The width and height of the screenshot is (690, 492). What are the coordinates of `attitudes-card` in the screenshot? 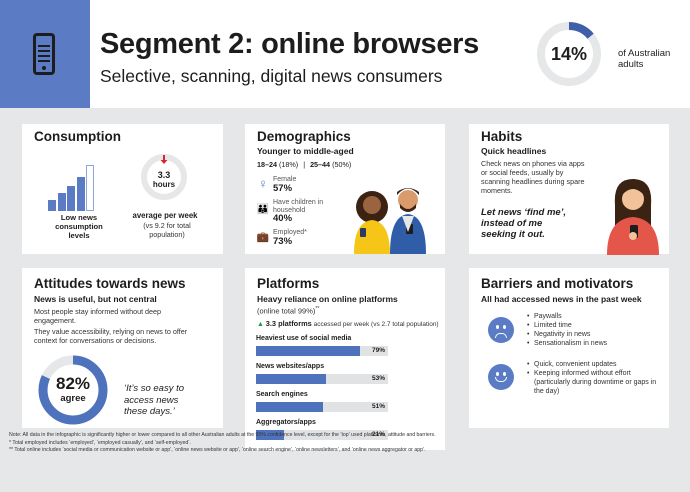 It's located at (122, 348).